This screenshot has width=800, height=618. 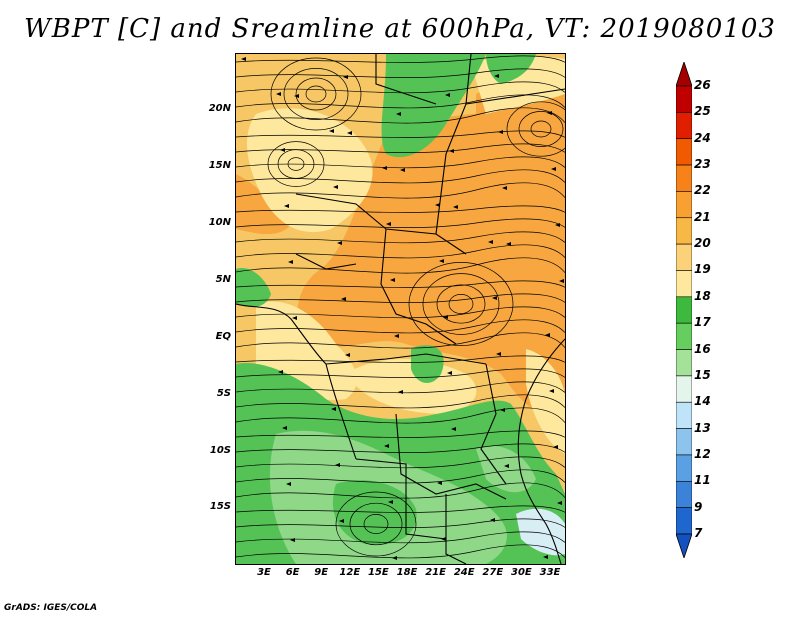 What do you see at coordinates (464, 572) in the screenshot?
I see `lon-tick-label: 24E` at bounding box center [464, 572].